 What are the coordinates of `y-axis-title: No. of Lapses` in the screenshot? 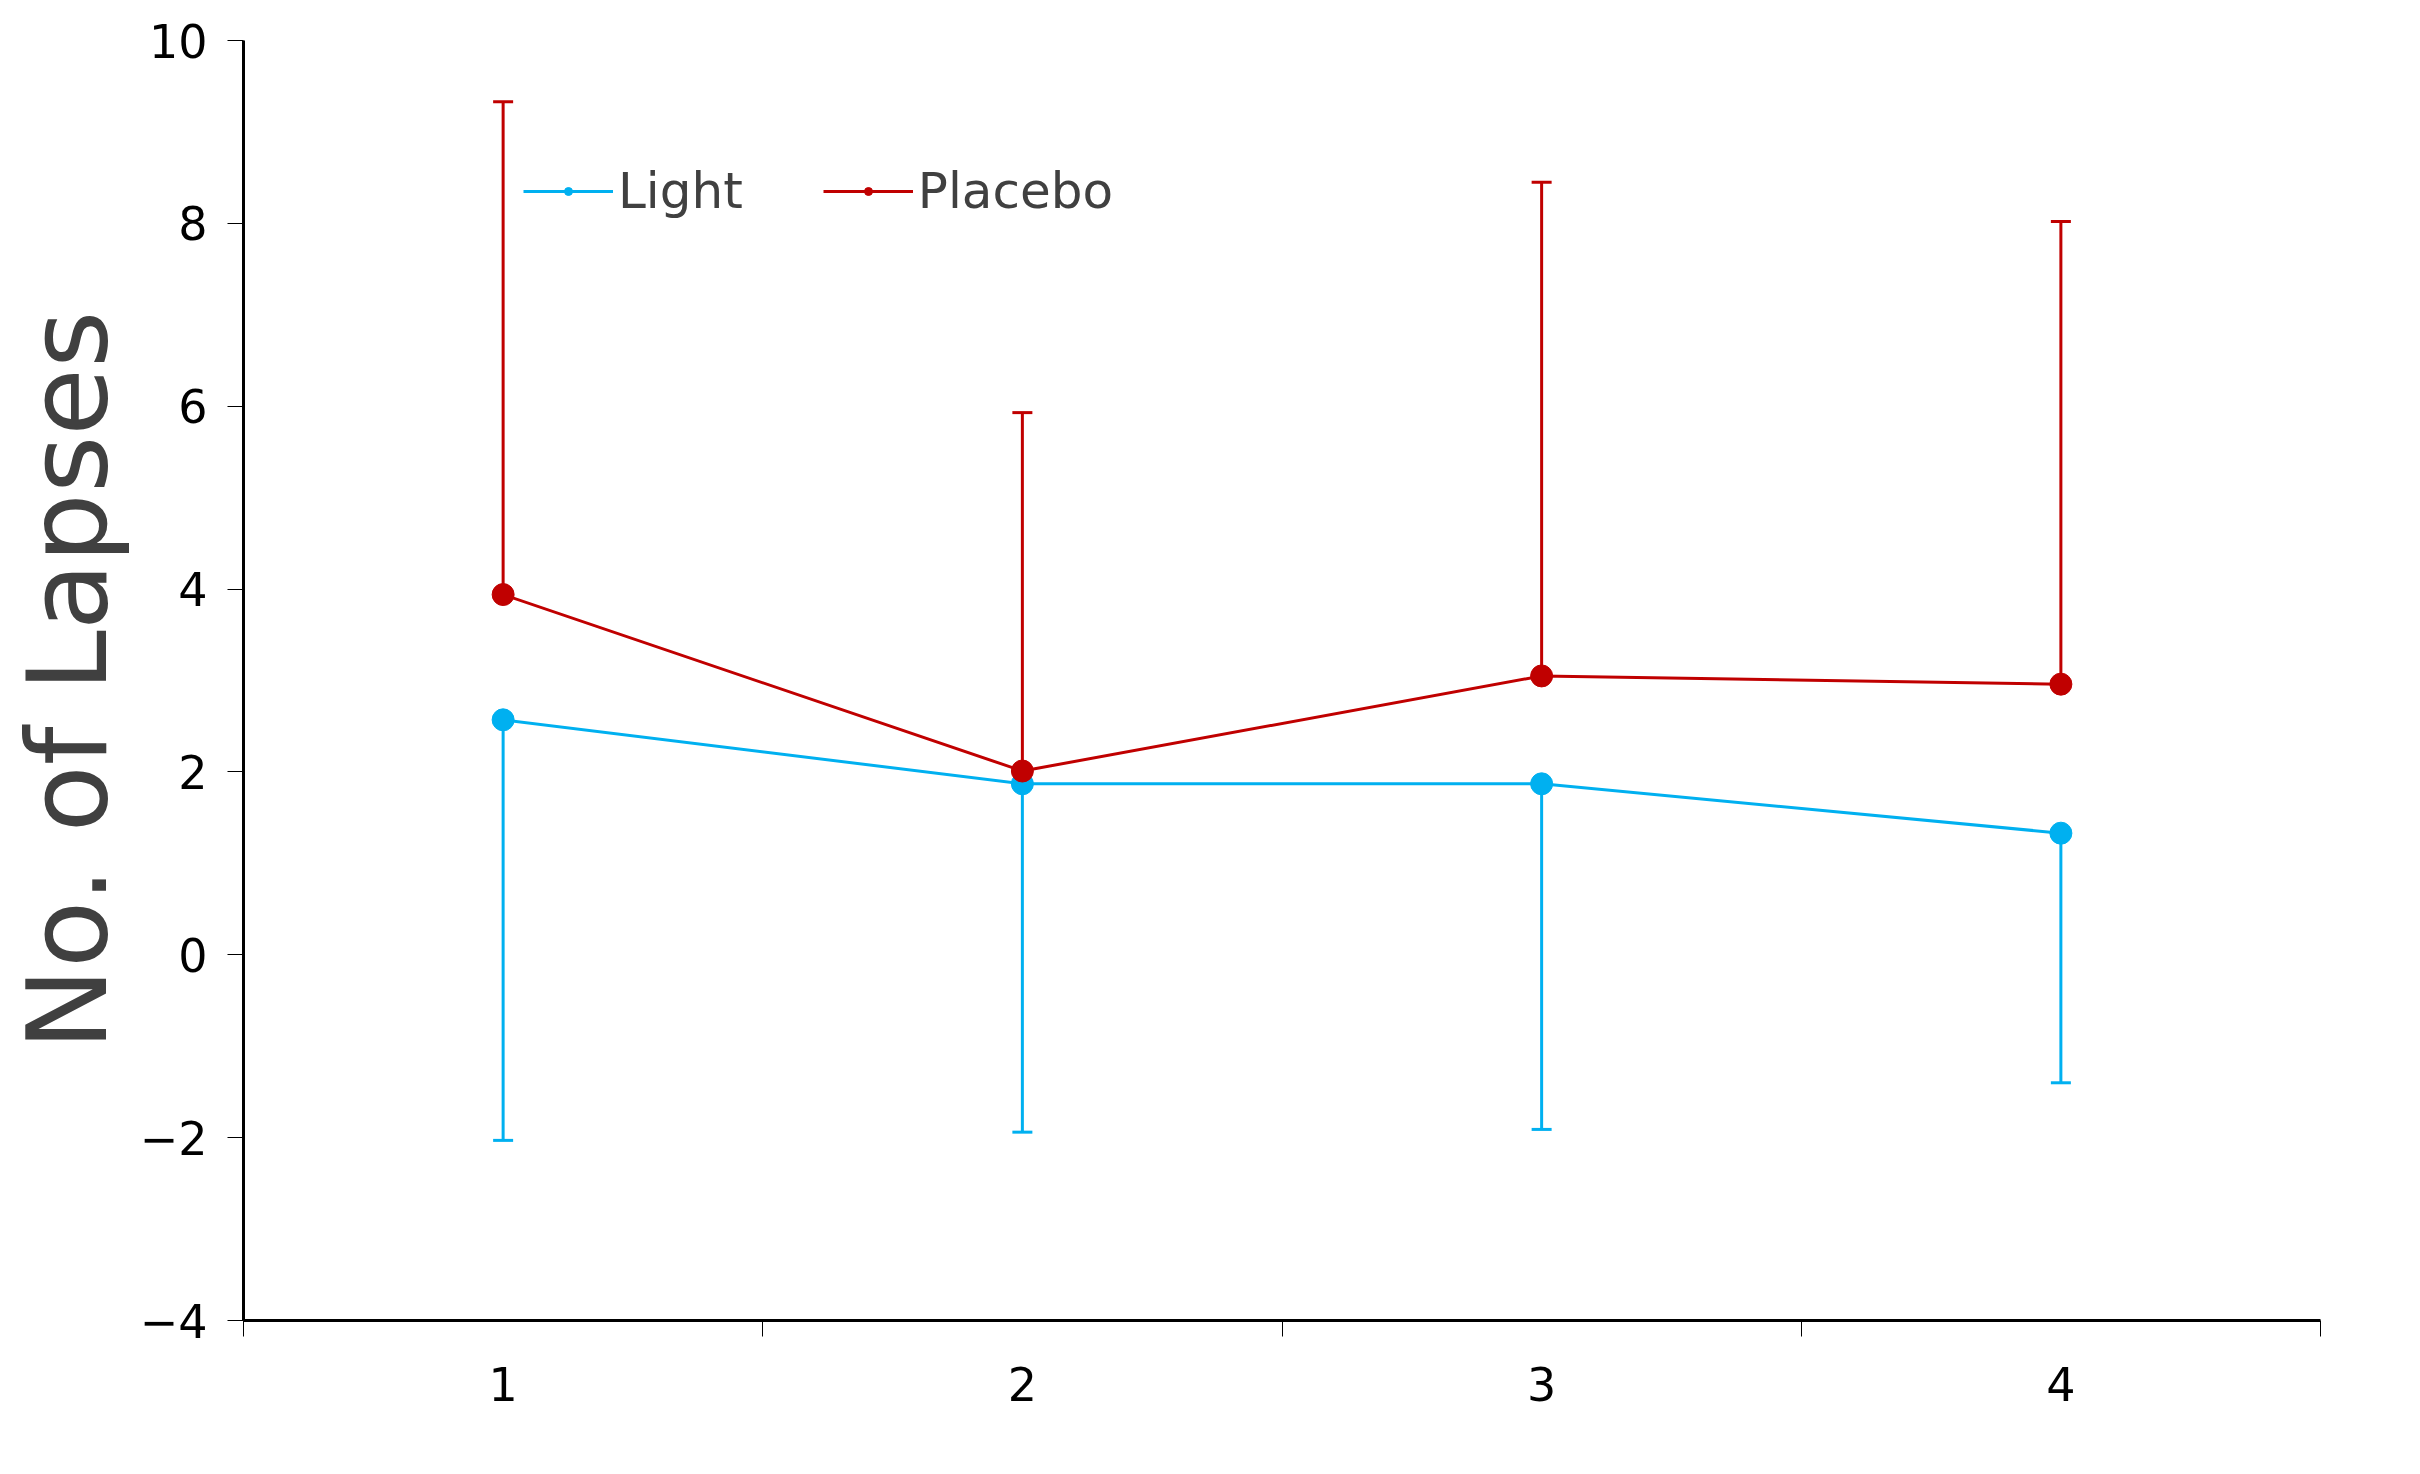 It's located at (67, 680).